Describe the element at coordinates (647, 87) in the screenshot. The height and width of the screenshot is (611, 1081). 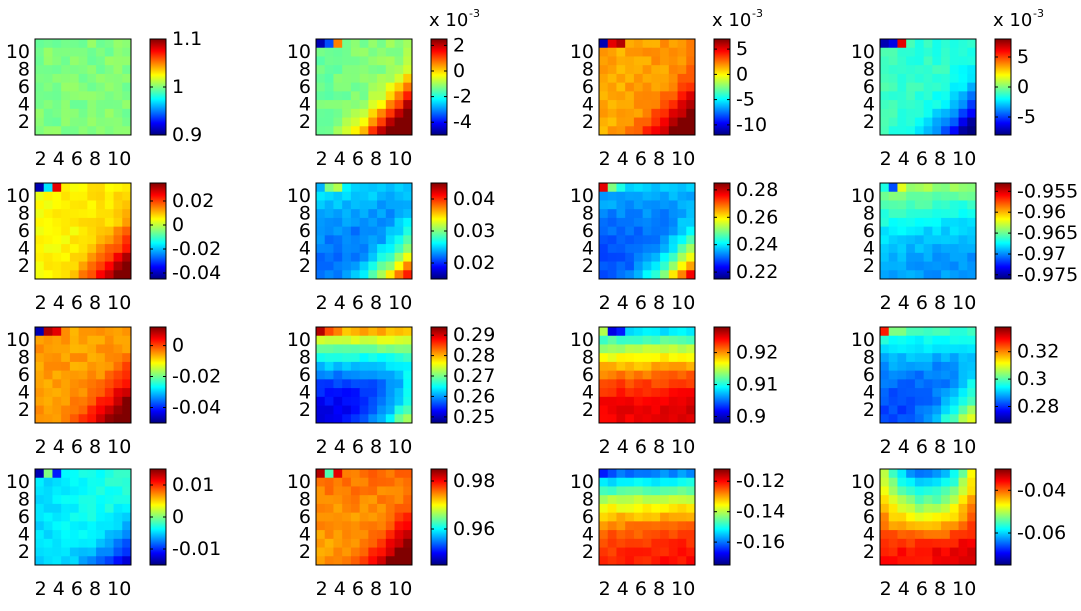
I see `heatmap-cells` at that location.